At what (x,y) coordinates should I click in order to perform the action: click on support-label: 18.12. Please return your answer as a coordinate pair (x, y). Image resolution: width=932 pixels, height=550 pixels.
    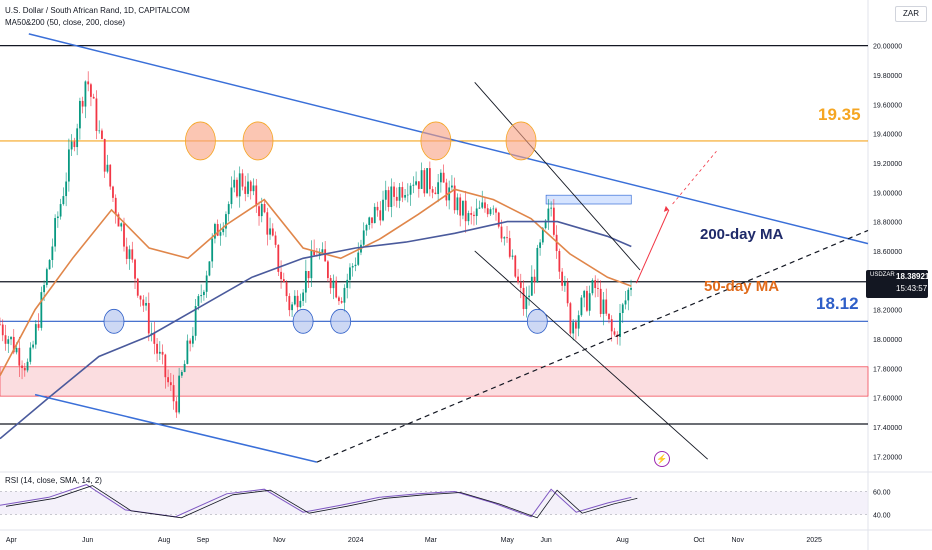
    Looking at the image, I should click on (837, 303).